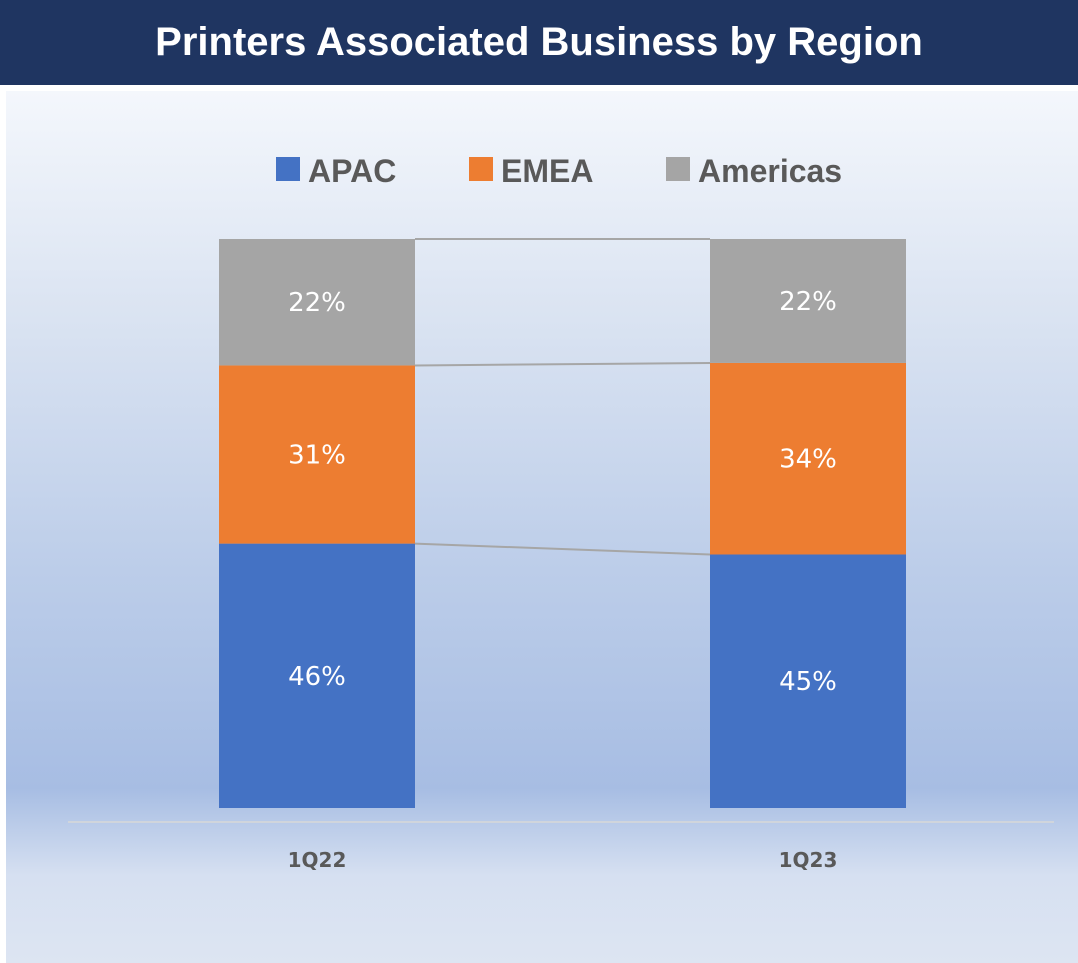  What do you see at coordinates (808, 860) in the screenshot?
I see `x-tick-label-1q23: 1Q23` at bounding box center [808, 860].